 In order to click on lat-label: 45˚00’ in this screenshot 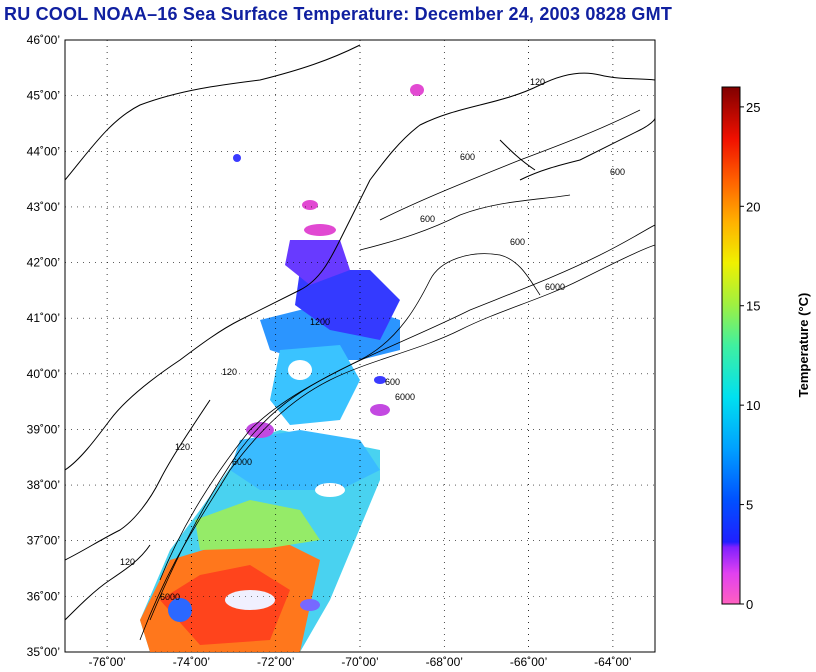, I will do `click(43, 96)`.